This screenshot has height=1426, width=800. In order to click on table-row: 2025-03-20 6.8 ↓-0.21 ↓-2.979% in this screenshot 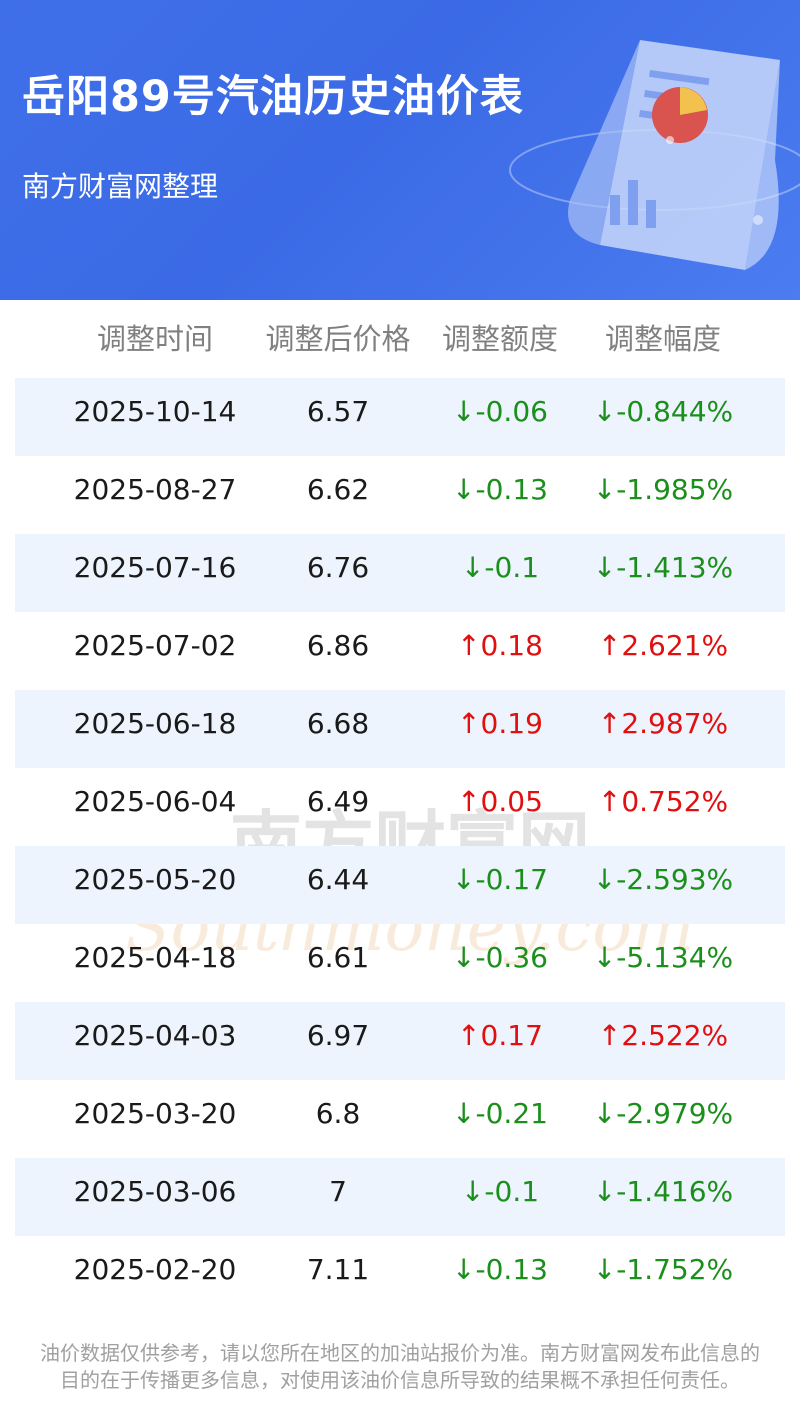, I will do `click(400, 1119)`.